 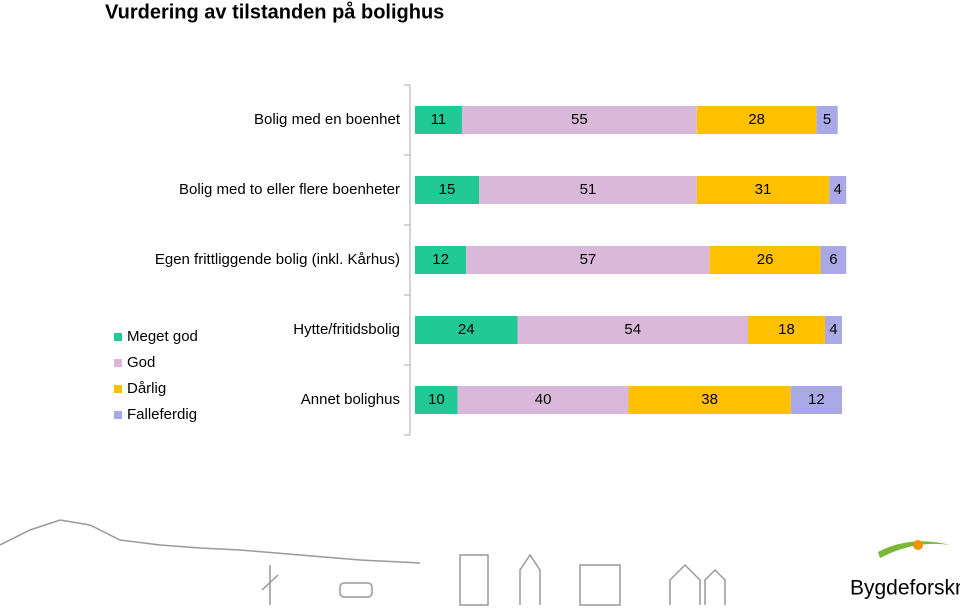 I want to click on legend-label: Meget god, so click(x=162, y=336).